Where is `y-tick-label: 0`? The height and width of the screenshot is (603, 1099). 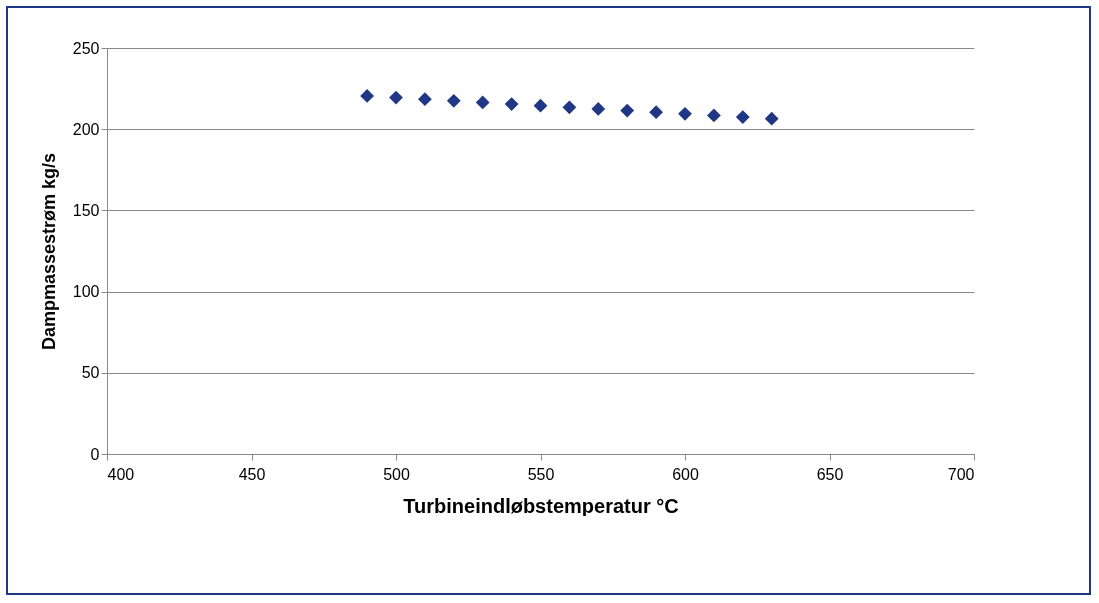 y-tick-label: 0 is located at coordinates (95, 454).